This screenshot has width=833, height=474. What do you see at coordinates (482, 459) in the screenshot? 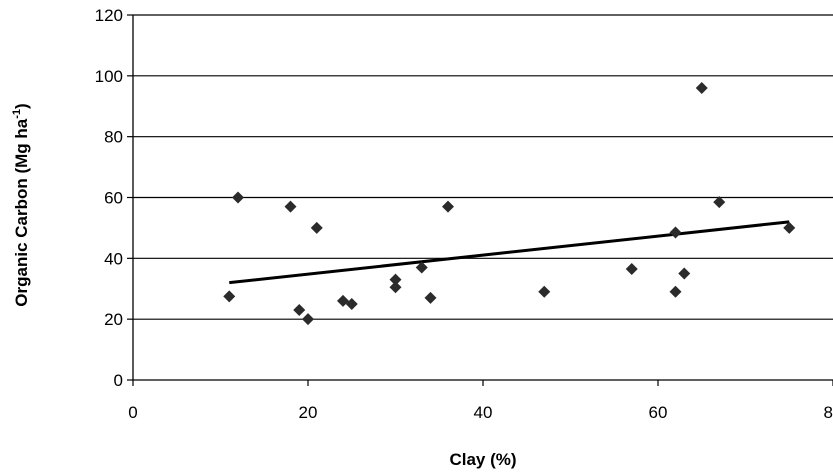
I see `x-axis-title: Clay (%)` at bounding box center [482, 459].